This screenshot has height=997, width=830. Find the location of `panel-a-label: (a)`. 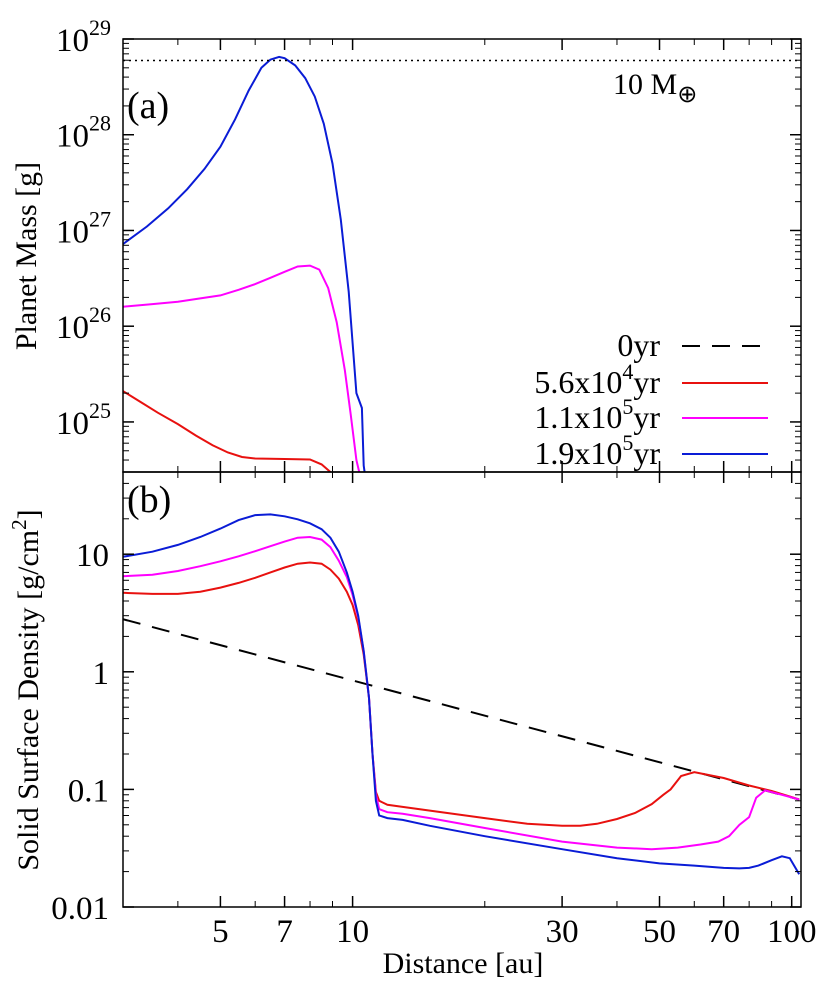

panel-a-label: (a) is located at coordinates (148, 106).